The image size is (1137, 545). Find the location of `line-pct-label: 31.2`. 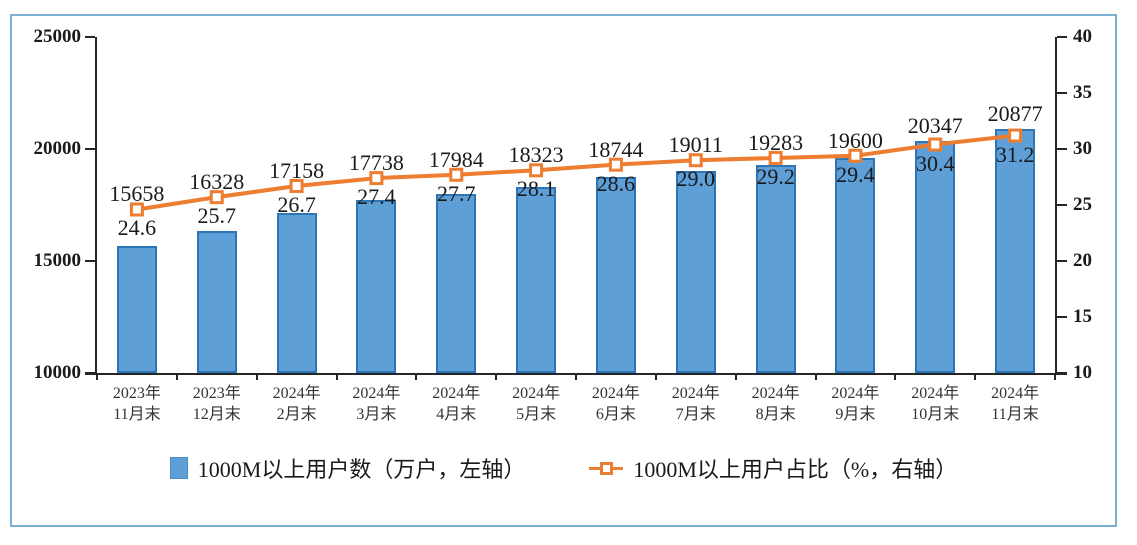

line-pct-label: 31.2 is located at coordinates (1015, 154).